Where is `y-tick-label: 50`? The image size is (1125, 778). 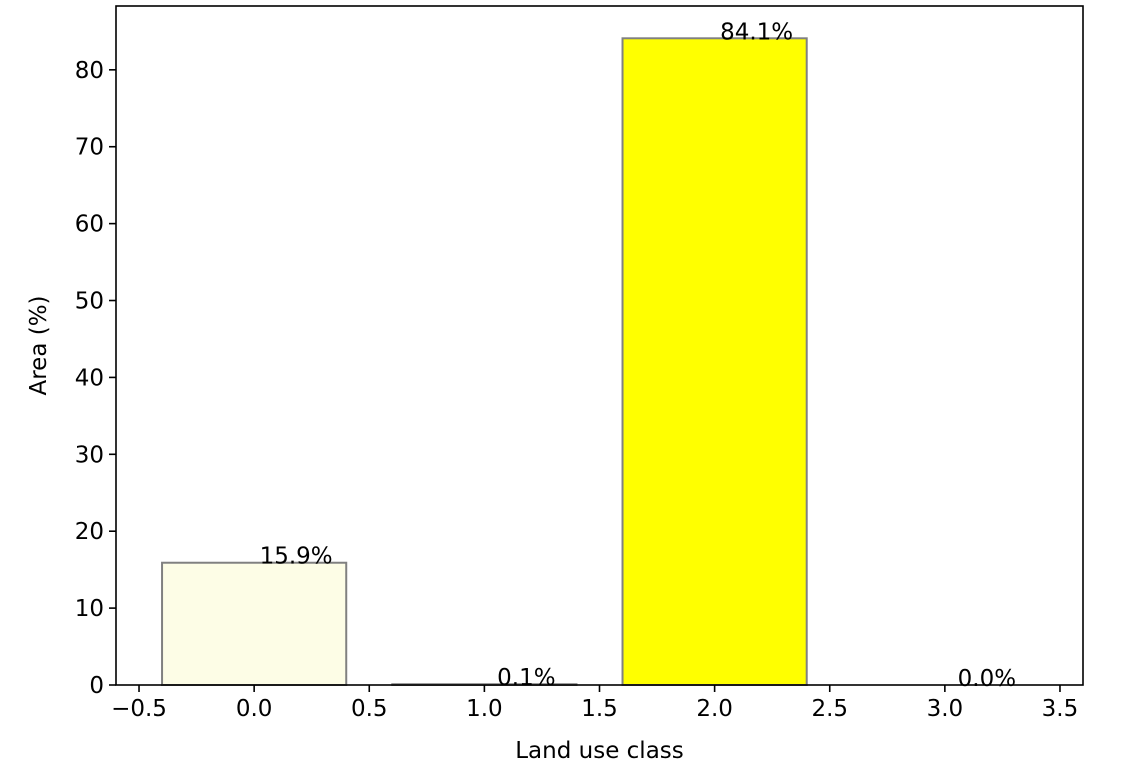
y-tick-label: 50 is located at coordinates (89, 302).